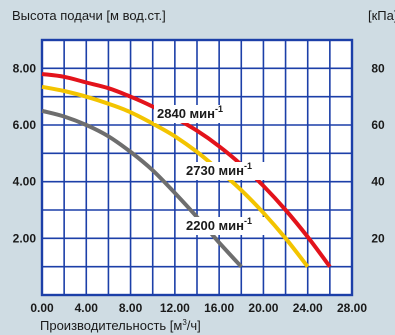 Image resolution: width=395 pixels, height=335 pixels. I want to click on y-right-tick-label: 60, so click(378, 125).